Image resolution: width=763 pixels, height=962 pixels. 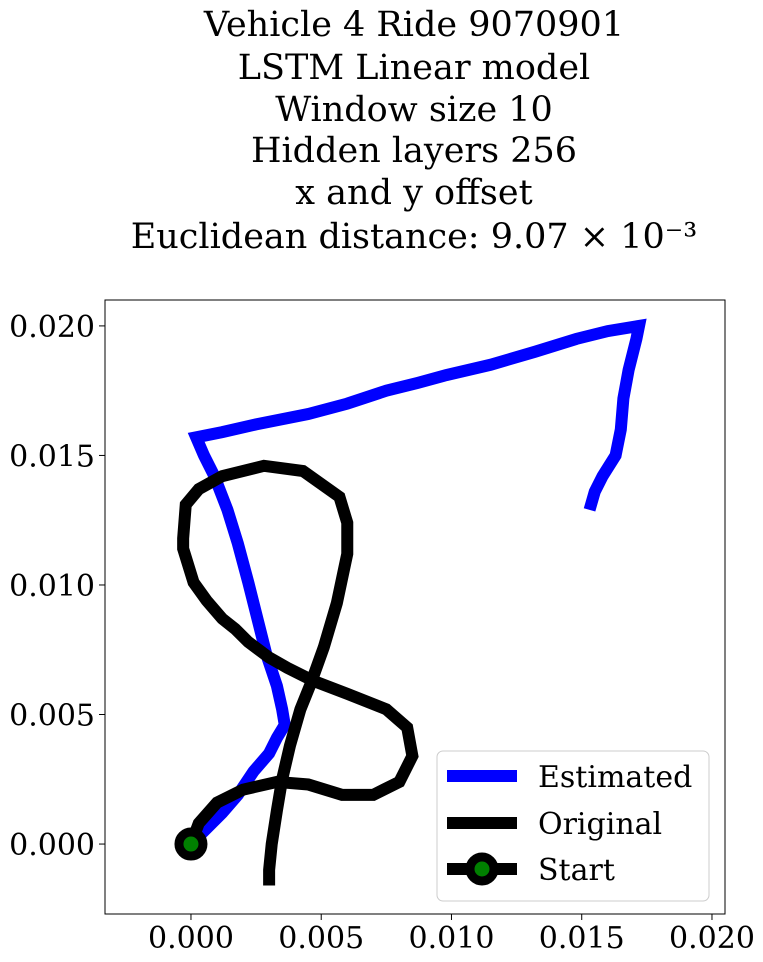 What do you see at coordinates (600, 824) in the screenshot?
I see `legend-original-label: Original` at bounding box center [600, 824].